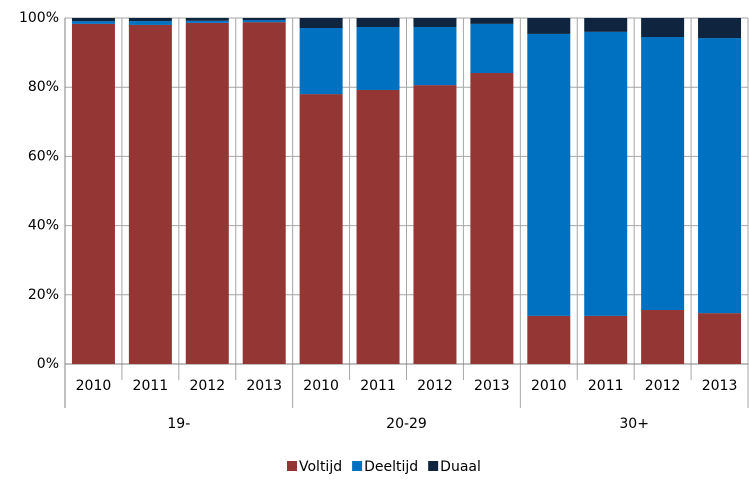 Image resolution: width=749 pixels, height=483 pixels. Describe the element at coordinates (320, 467) in the screenshot. I see `legend-label: Voltijd` at that location.